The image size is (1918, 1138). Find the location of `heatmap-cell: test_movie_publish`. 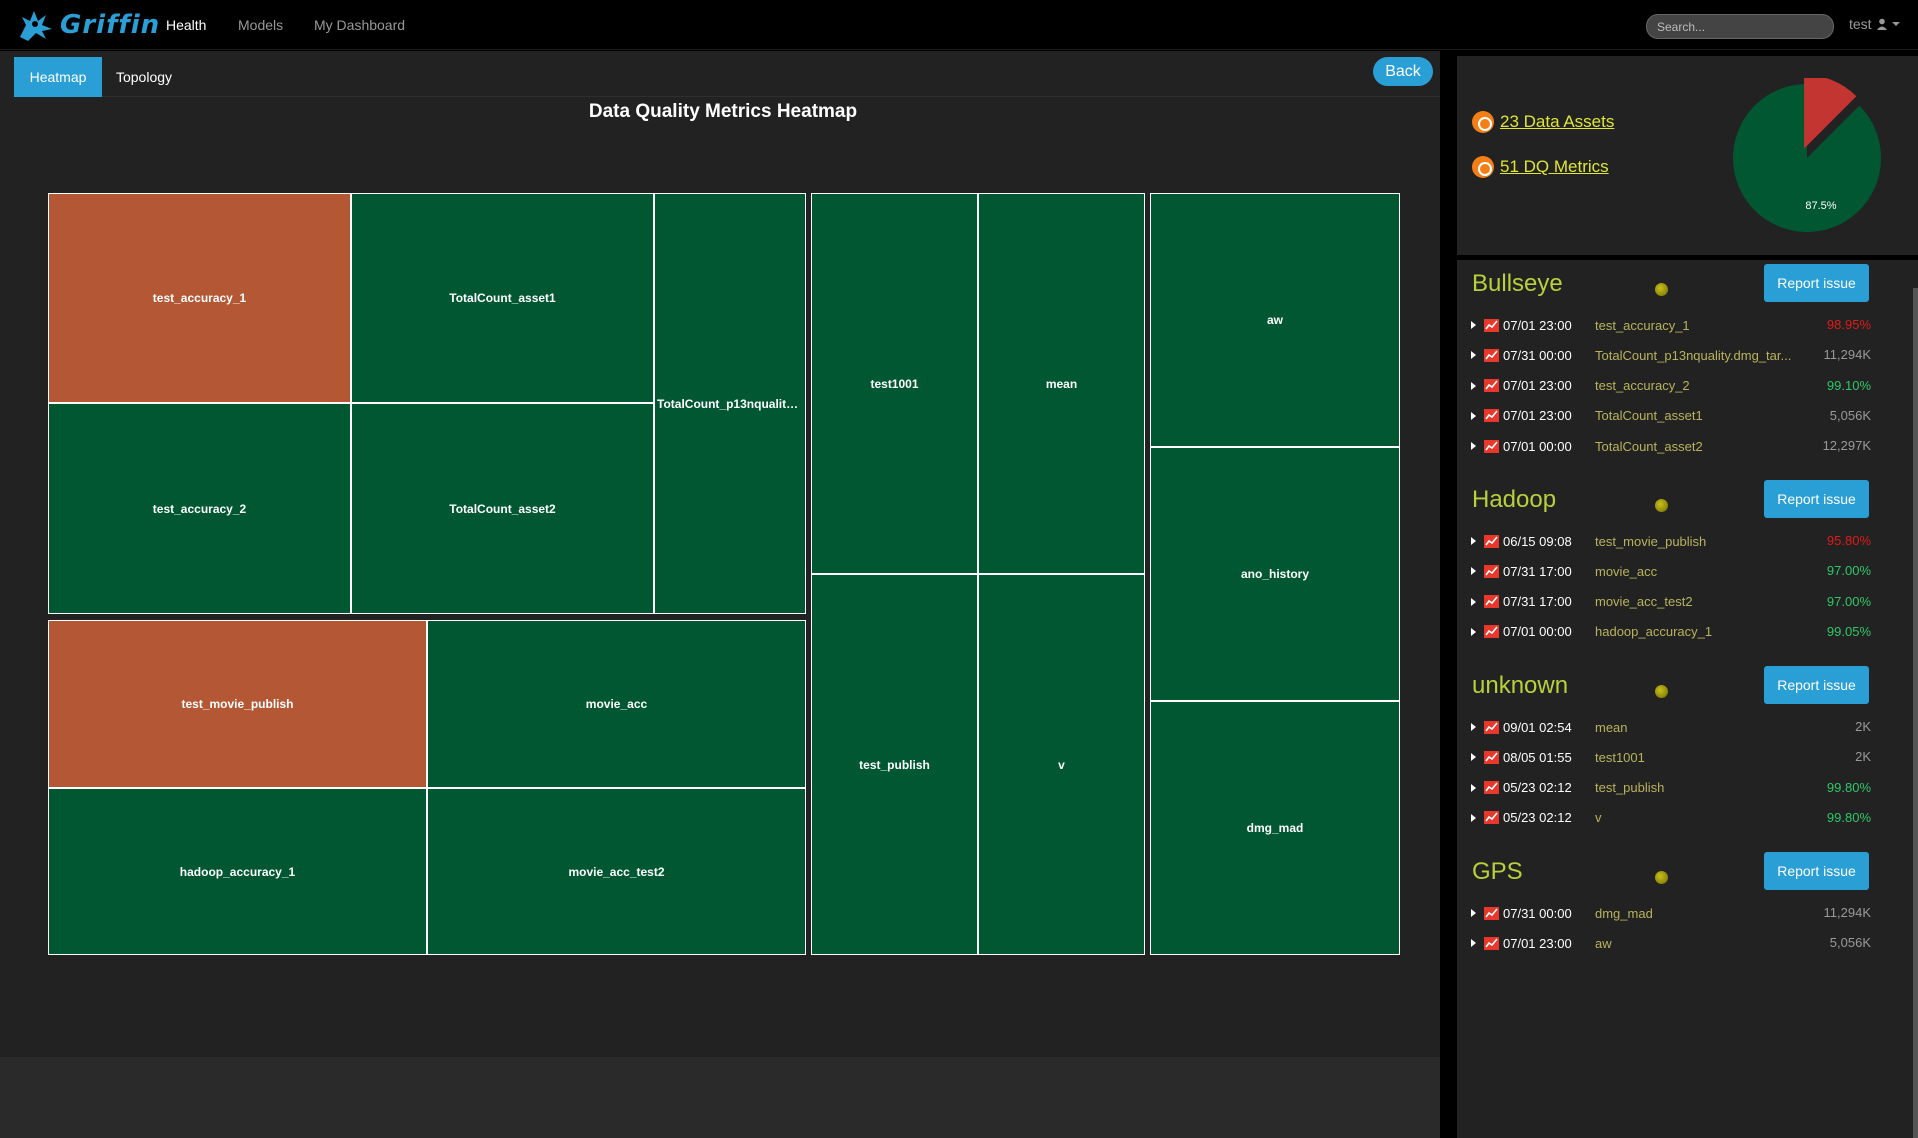

heatmap-cell: test_movie_publish is located at coordinates (237, 704).